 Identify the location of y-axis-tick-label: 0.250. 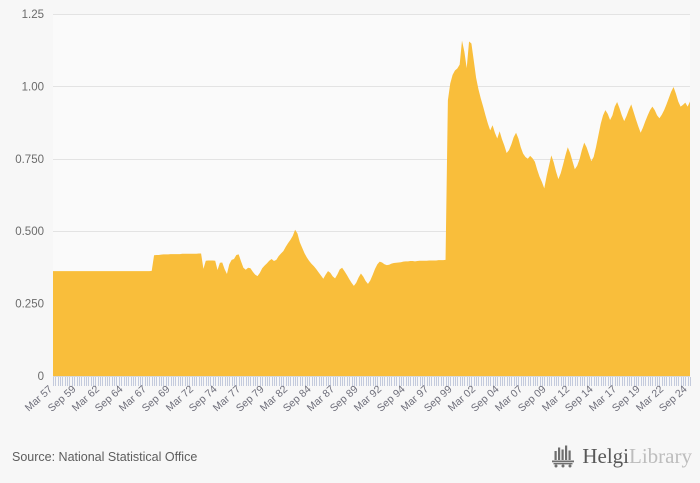
(29, 305).